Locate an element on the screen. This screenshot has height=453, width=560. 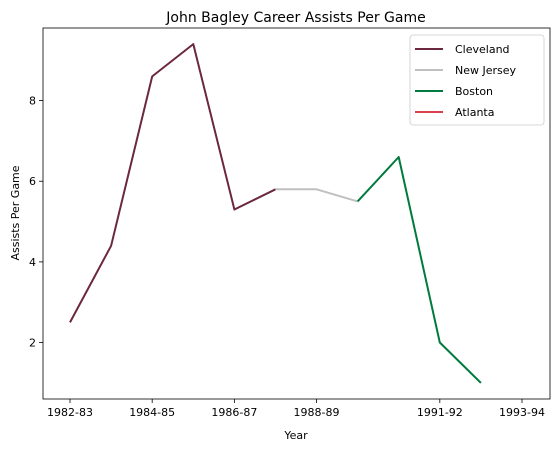
legend-label-3: Atlanta is located at coordinates (474, 112).